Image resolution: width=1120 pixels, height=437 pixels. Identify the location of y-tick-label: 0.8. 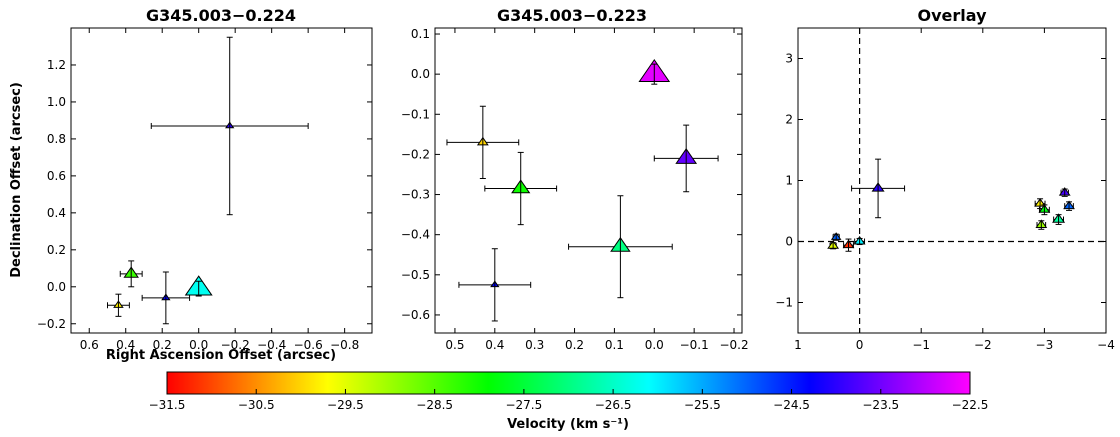
(56, 139).